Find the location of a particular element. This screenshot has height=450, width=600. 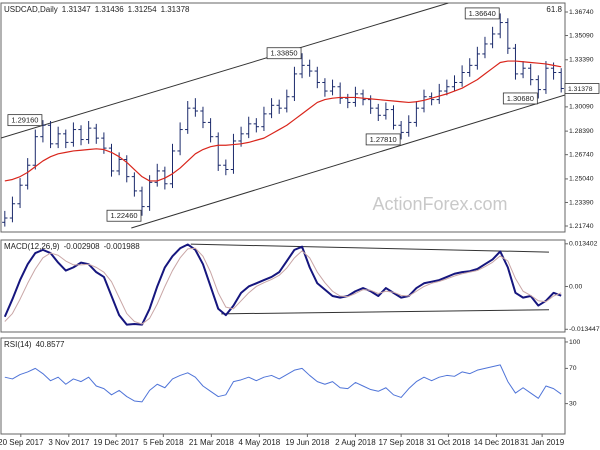

x-tick-label: 31 Oct 2018 is located at coordinates (449, 442).